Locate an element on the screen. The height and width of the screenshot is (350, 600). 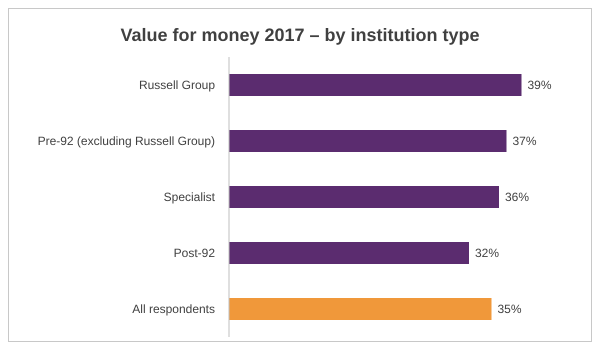
y-tick-label: Pre-92 (excluding Russell Group) is located at coordinates (126, 141).